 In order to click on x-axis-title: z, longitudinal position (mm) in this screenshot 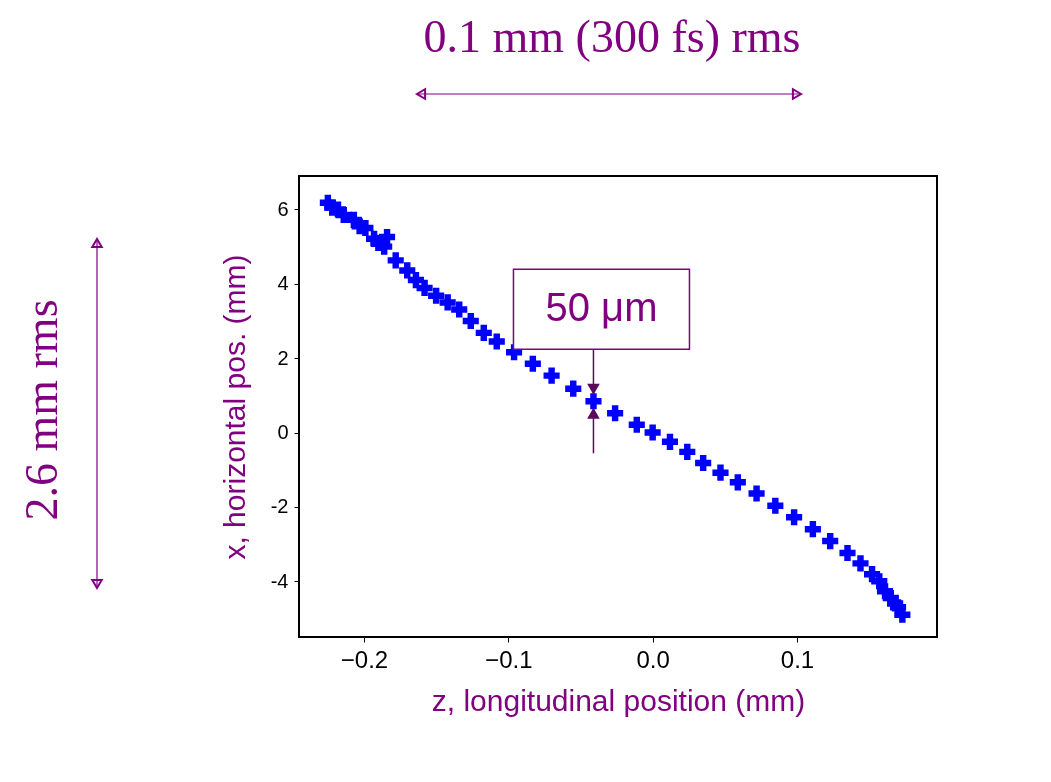, I will do `click(618, 700)`.